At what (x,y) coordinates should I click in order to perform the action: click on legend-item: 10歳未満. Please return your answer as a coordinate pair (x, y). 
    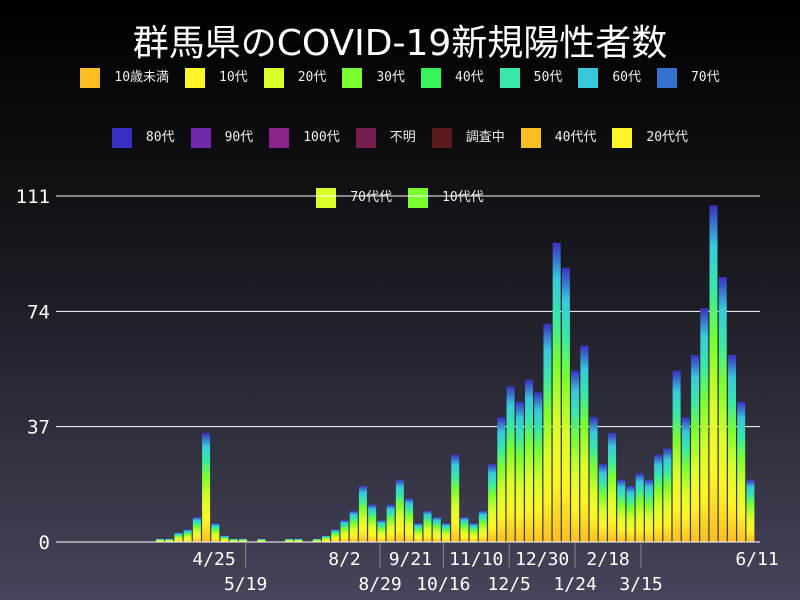
    Looking at the image, I should click on (124, 78).